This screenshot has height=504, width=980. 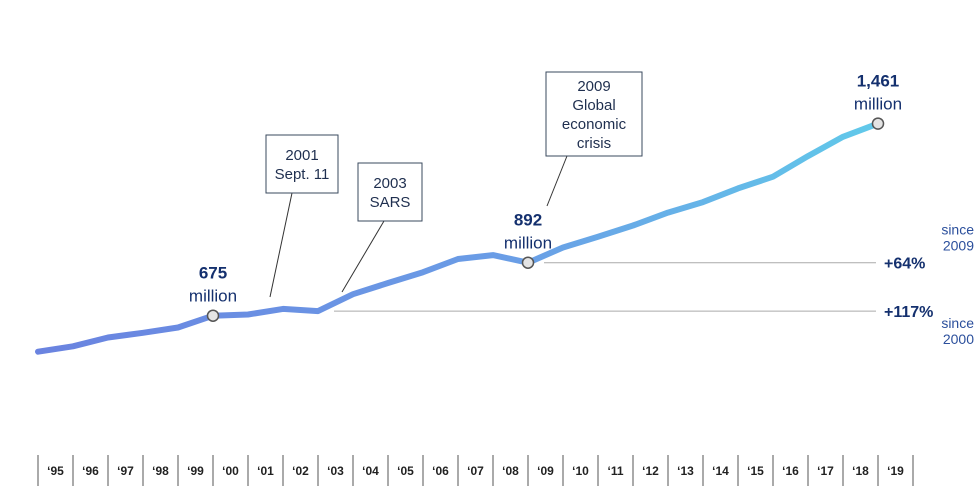 What do you see at coordinates (301, 155) in the screenshot?
I see `annotation-text: 2001` at bounding box center [301, 155].